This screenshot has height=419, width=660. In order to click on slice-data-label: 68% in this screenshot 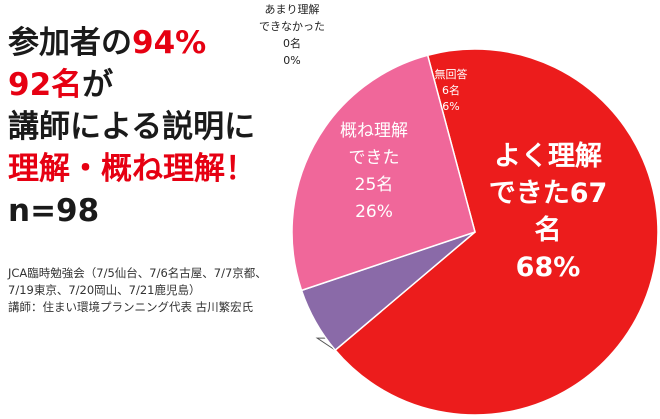, I will do `click(548, 267)`.